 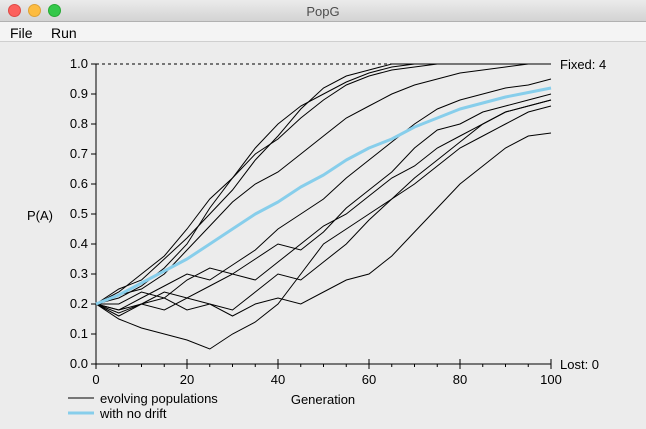 What do you see at coordinates (79, 303) in the screenshot?
I see `y-tick-label: 0.2` at bounding box center [79, 303].